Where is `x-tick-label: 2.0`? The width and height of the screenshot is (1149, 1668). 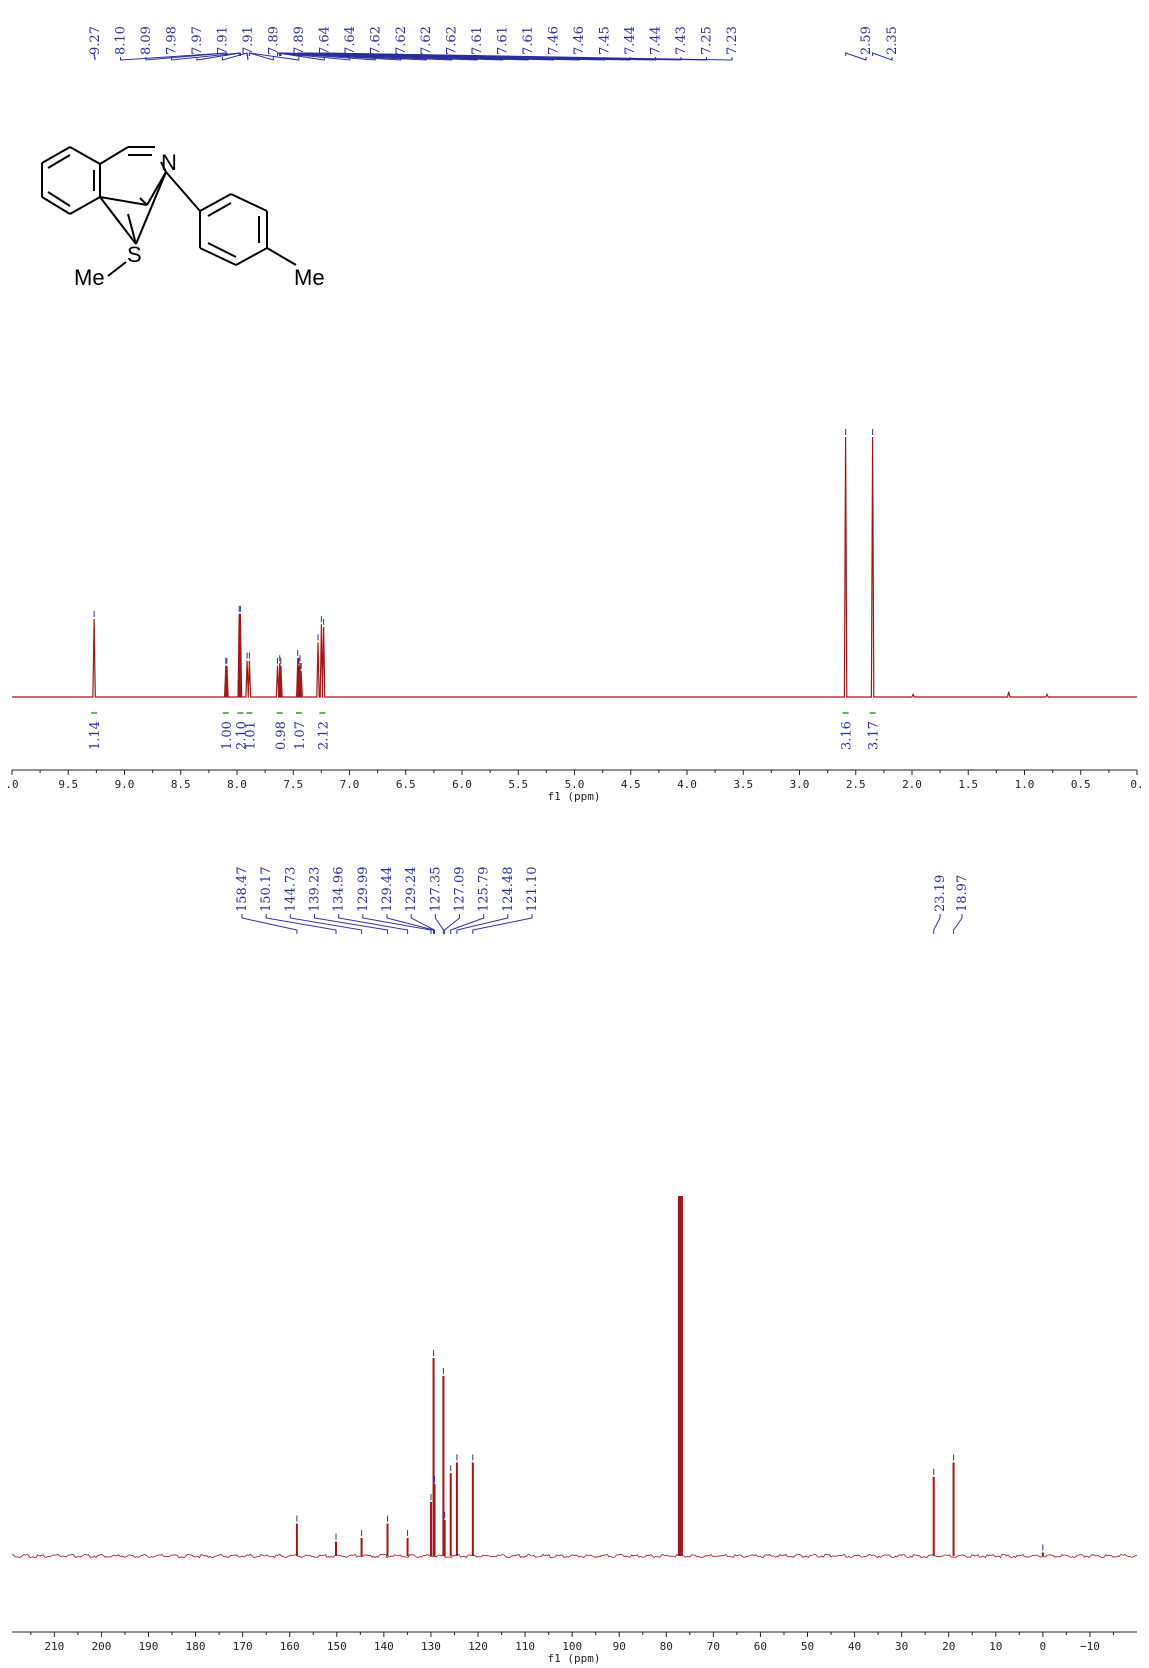
x-tick-label: 2.0 is located at coordinates (912, 784).